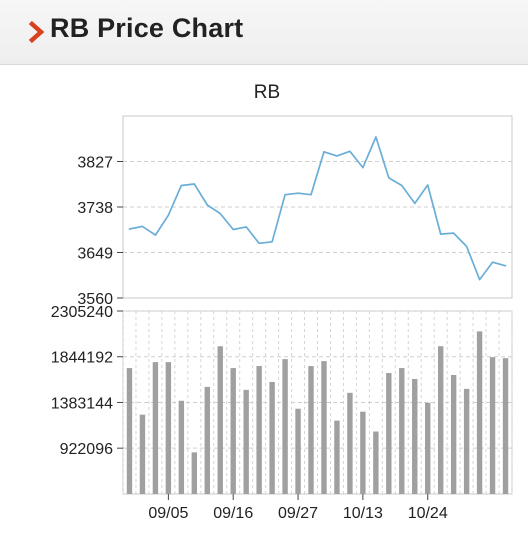 The image size is (528, 556). What do you see at coordinates (36, 32) in the screenshot?
I see `chevron-right-icon` at bounding box center [36, 32].